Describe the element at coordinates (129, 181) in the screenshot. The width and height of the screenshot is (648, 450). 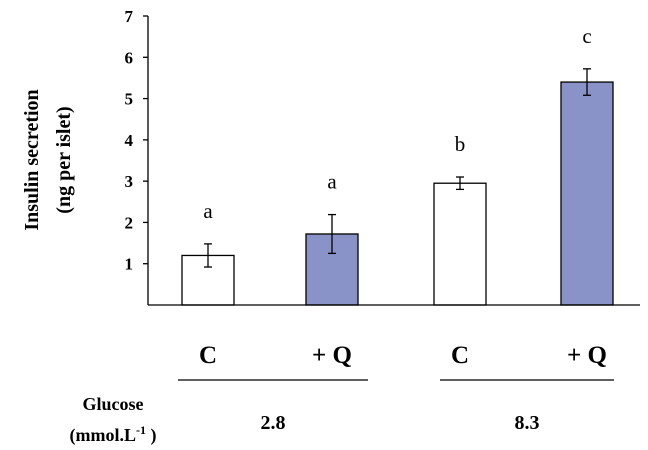
I see `y-tick-label: 3` at that location.